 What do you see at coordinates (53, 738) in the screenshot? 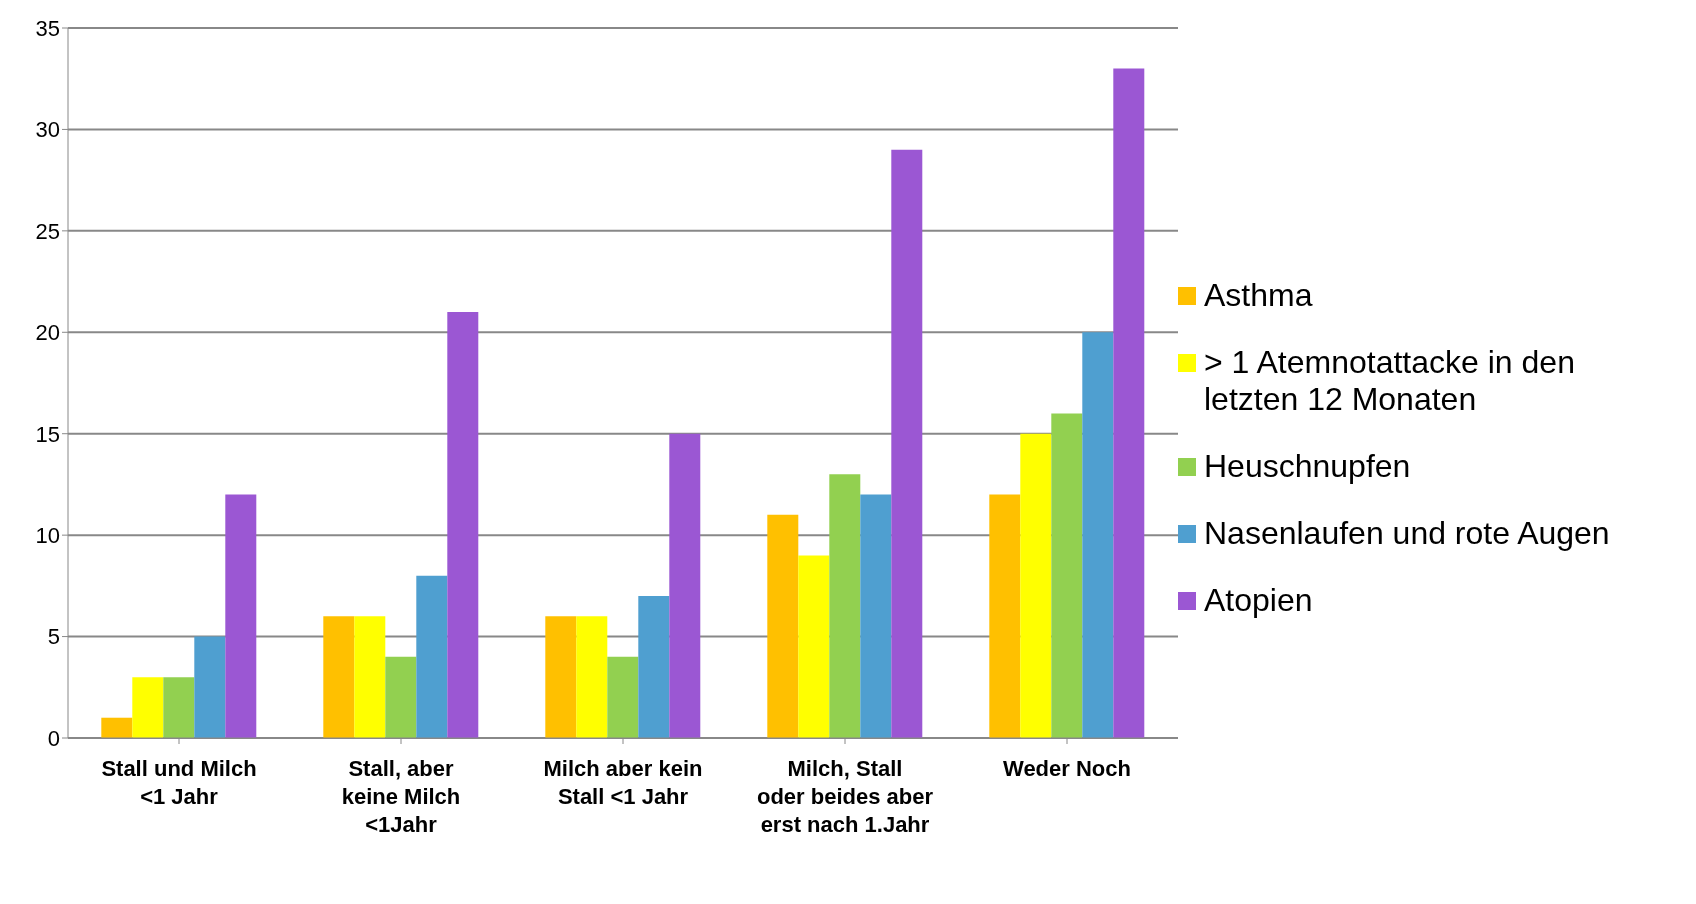
I see `y-tick-label: 0` at bounding box center [53, 738].